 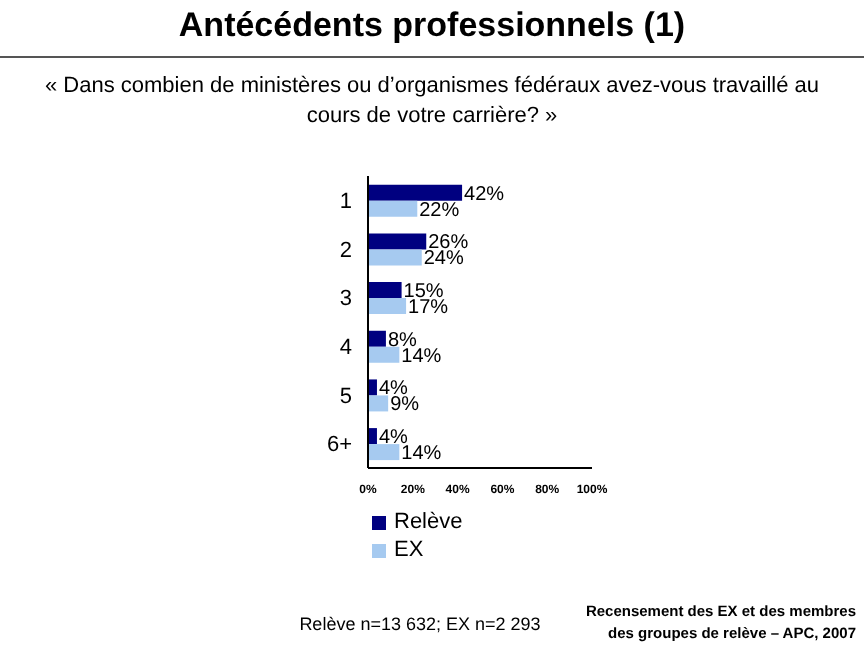 I want to click on legend-label: EX, so click(x=409, y=550).